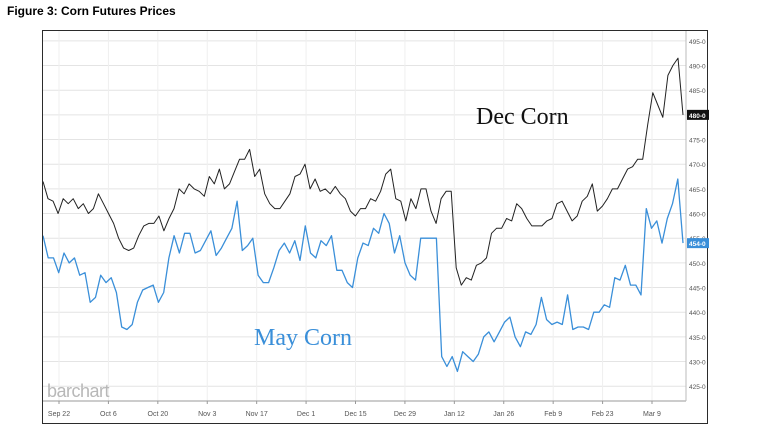  I want to click on x-tick-label: Mar 9, so click(652, 414).